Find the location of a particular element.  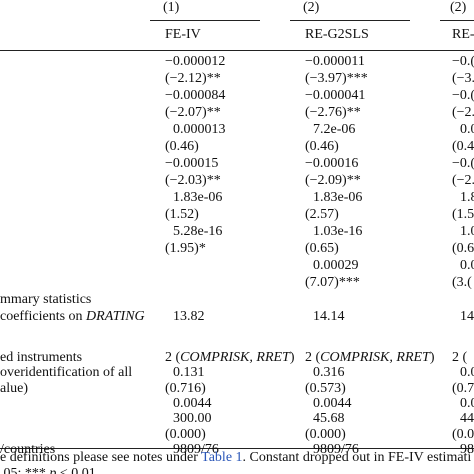

footnote: .05; *** p < 0.01. is located at coordinates (49, 470).